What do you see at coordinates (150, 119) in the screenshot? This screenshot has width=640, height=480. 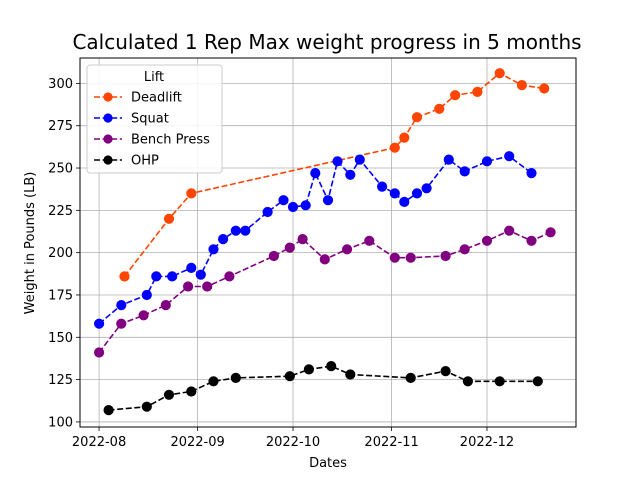 I see `legend-label-squat: Squat` at bounding box center [150, 119].